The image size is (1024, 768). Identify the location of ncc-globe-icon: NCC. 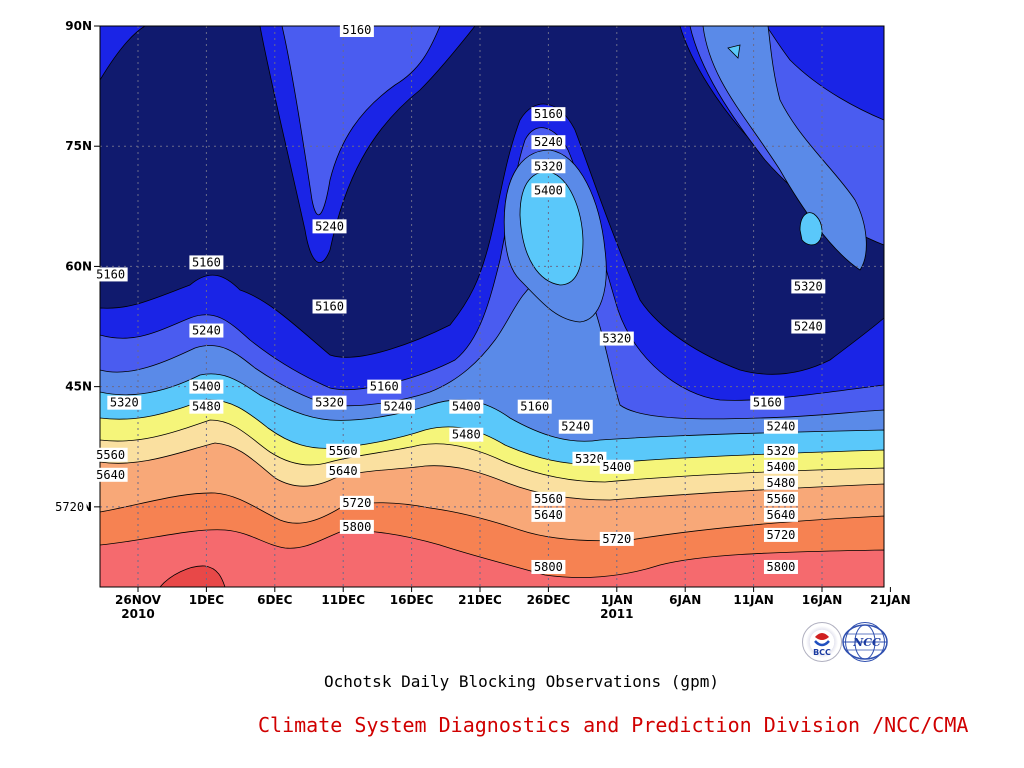
(865, 642).